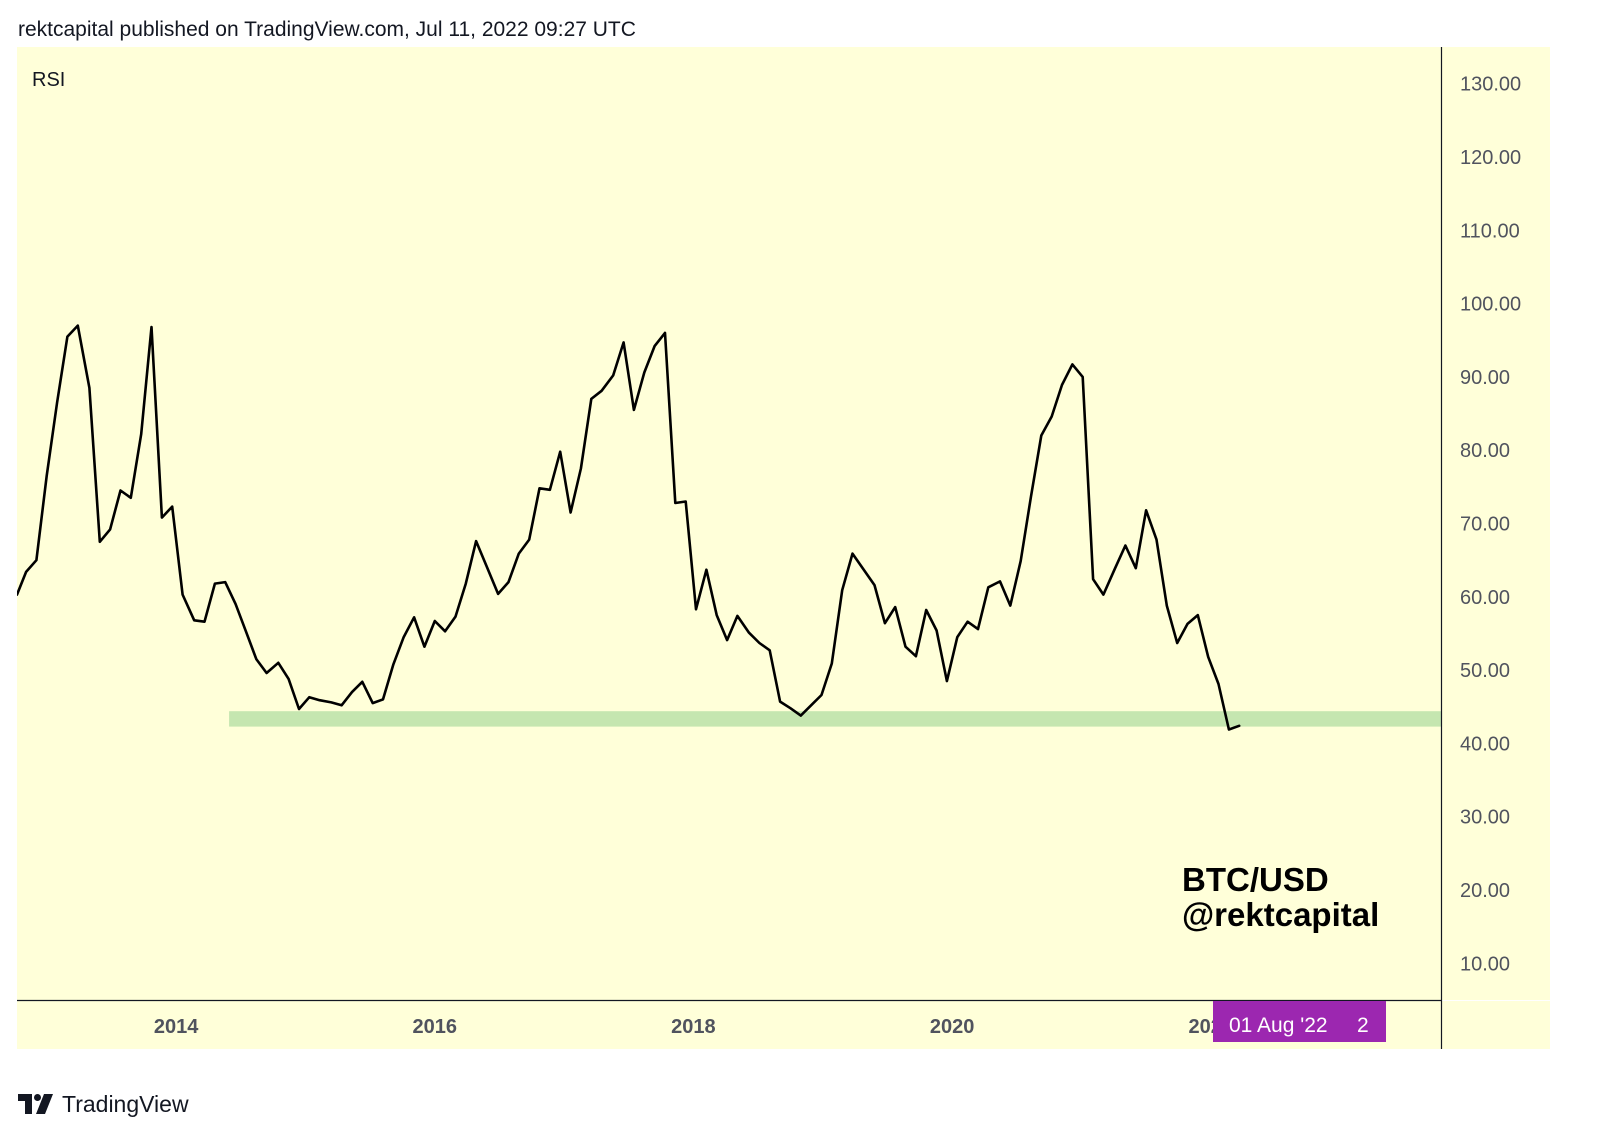 This screenshot has height=1134, width=1600. What do you see at coordinates (1490, 305) in the screenshot?
I see `y-tick-label: 100.00` at bounding box center [1490, 305].